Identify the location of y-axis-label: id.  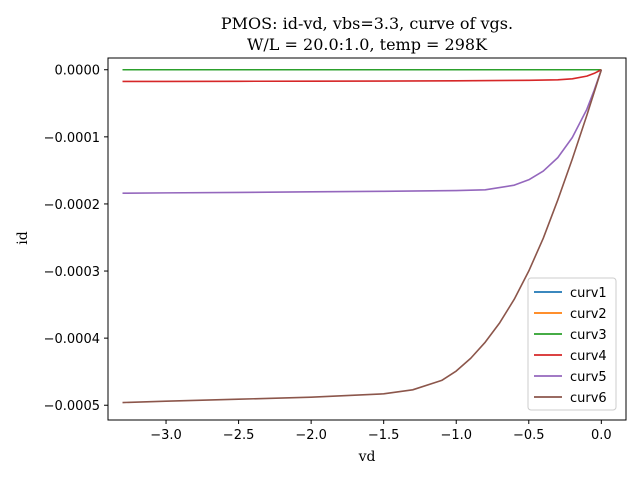
(23, 237).